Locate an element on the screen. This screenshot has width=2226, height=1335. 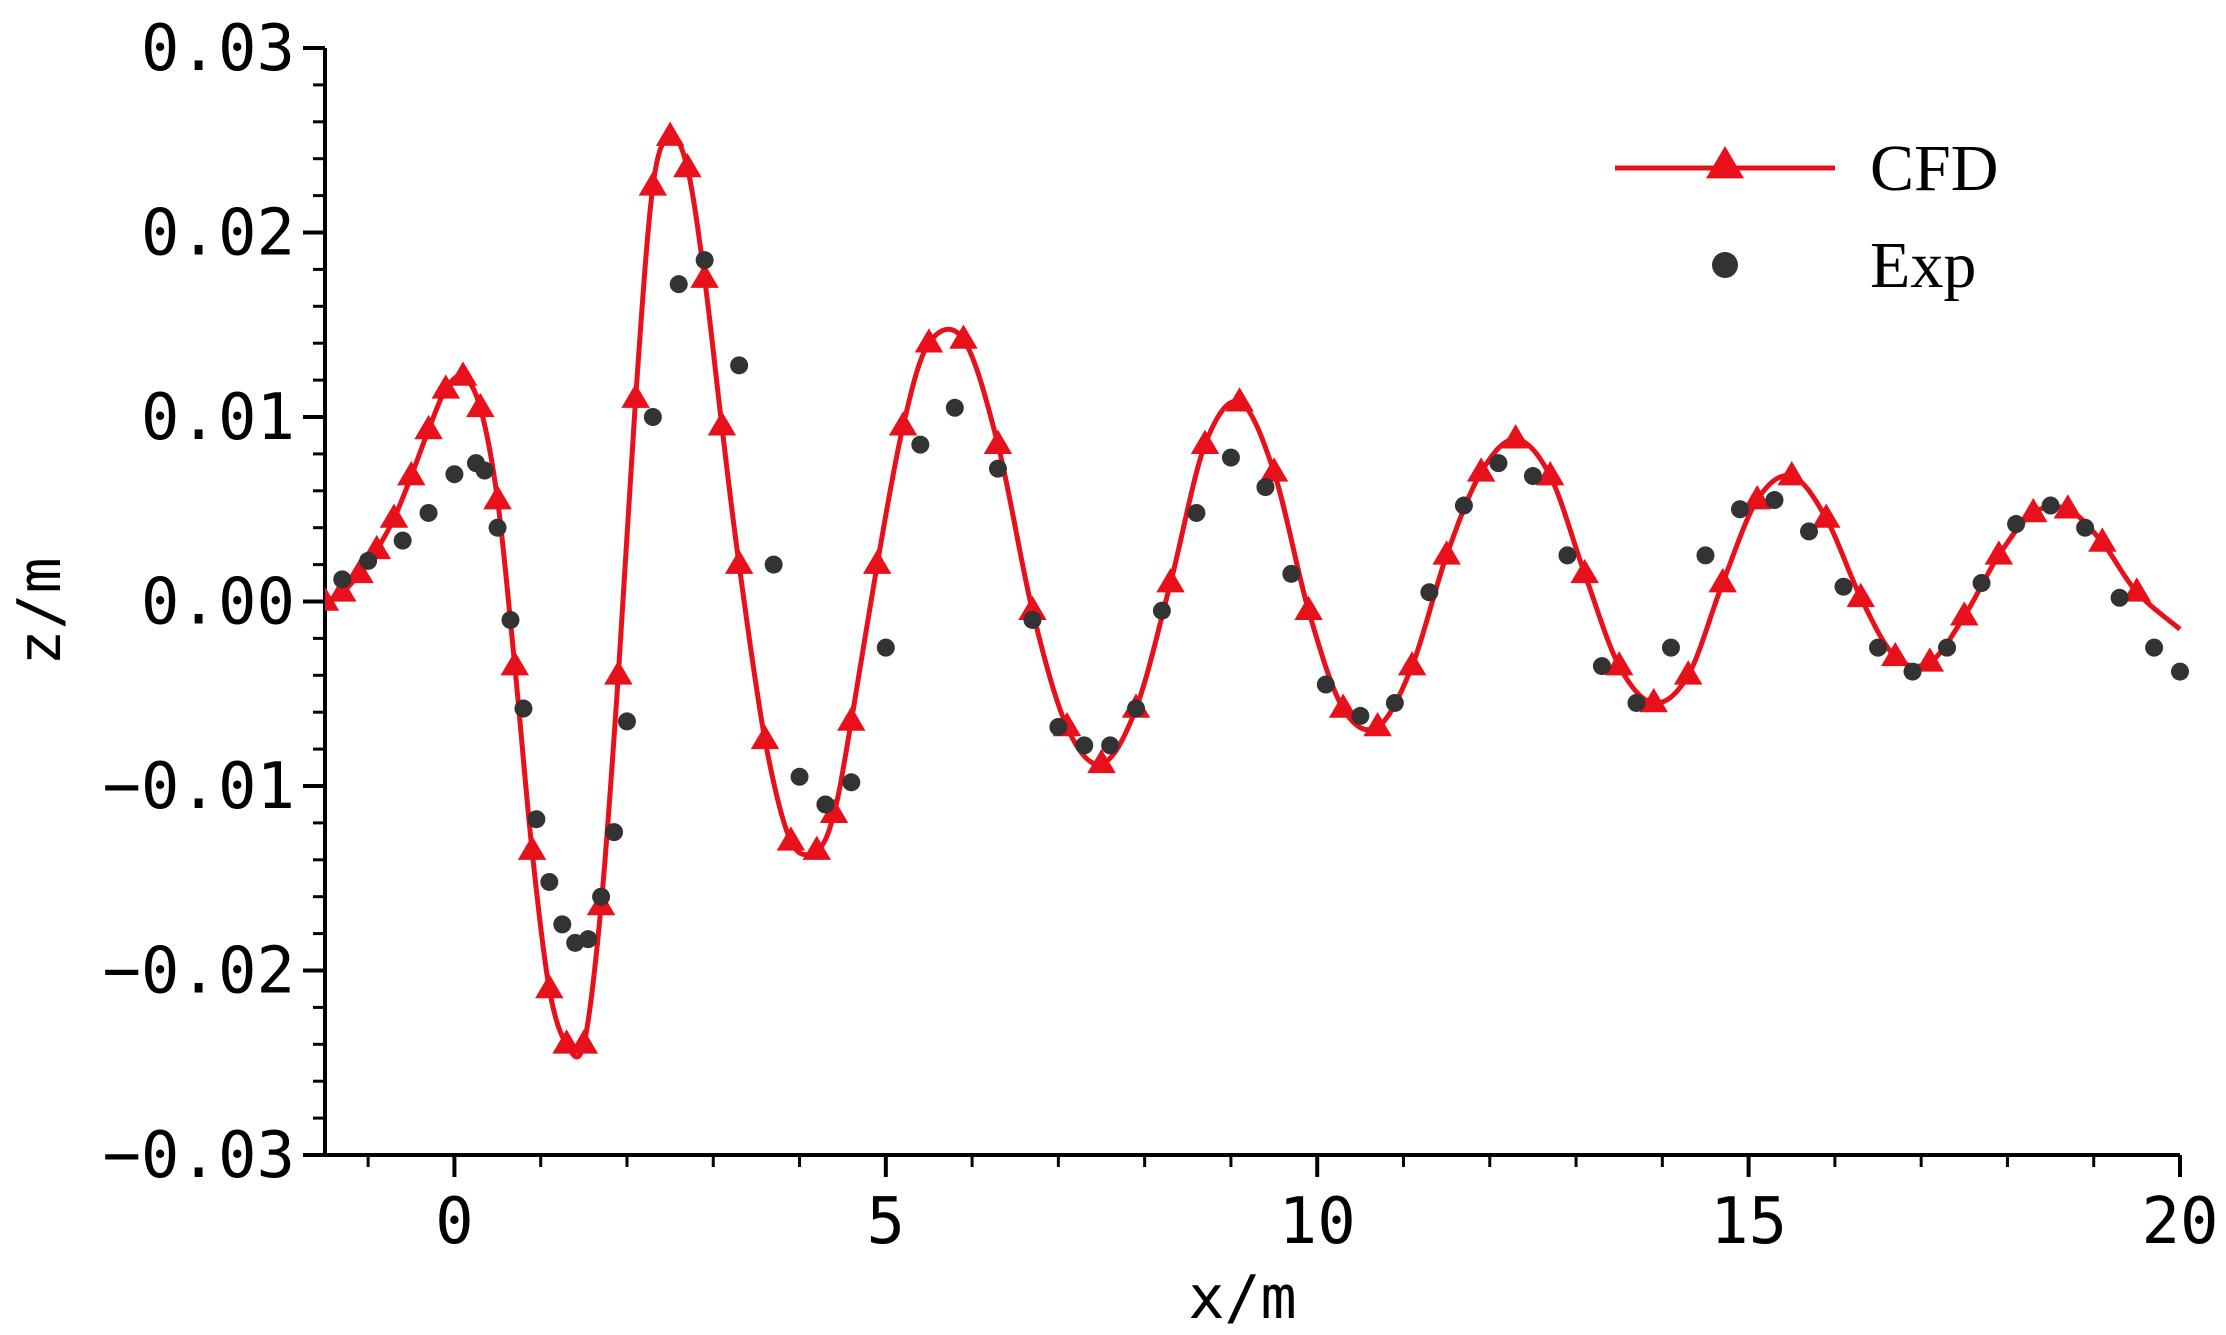
y-axis-title: z/m is located at coordinates (40, 611).